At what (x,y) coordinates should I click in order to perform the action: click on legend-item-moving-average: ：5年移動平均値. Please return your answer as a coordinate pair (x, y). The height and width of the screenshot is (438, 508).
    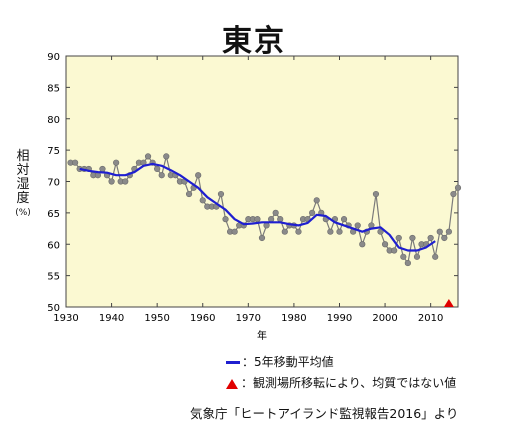
    Looking at the image, I should click on (280, 361).